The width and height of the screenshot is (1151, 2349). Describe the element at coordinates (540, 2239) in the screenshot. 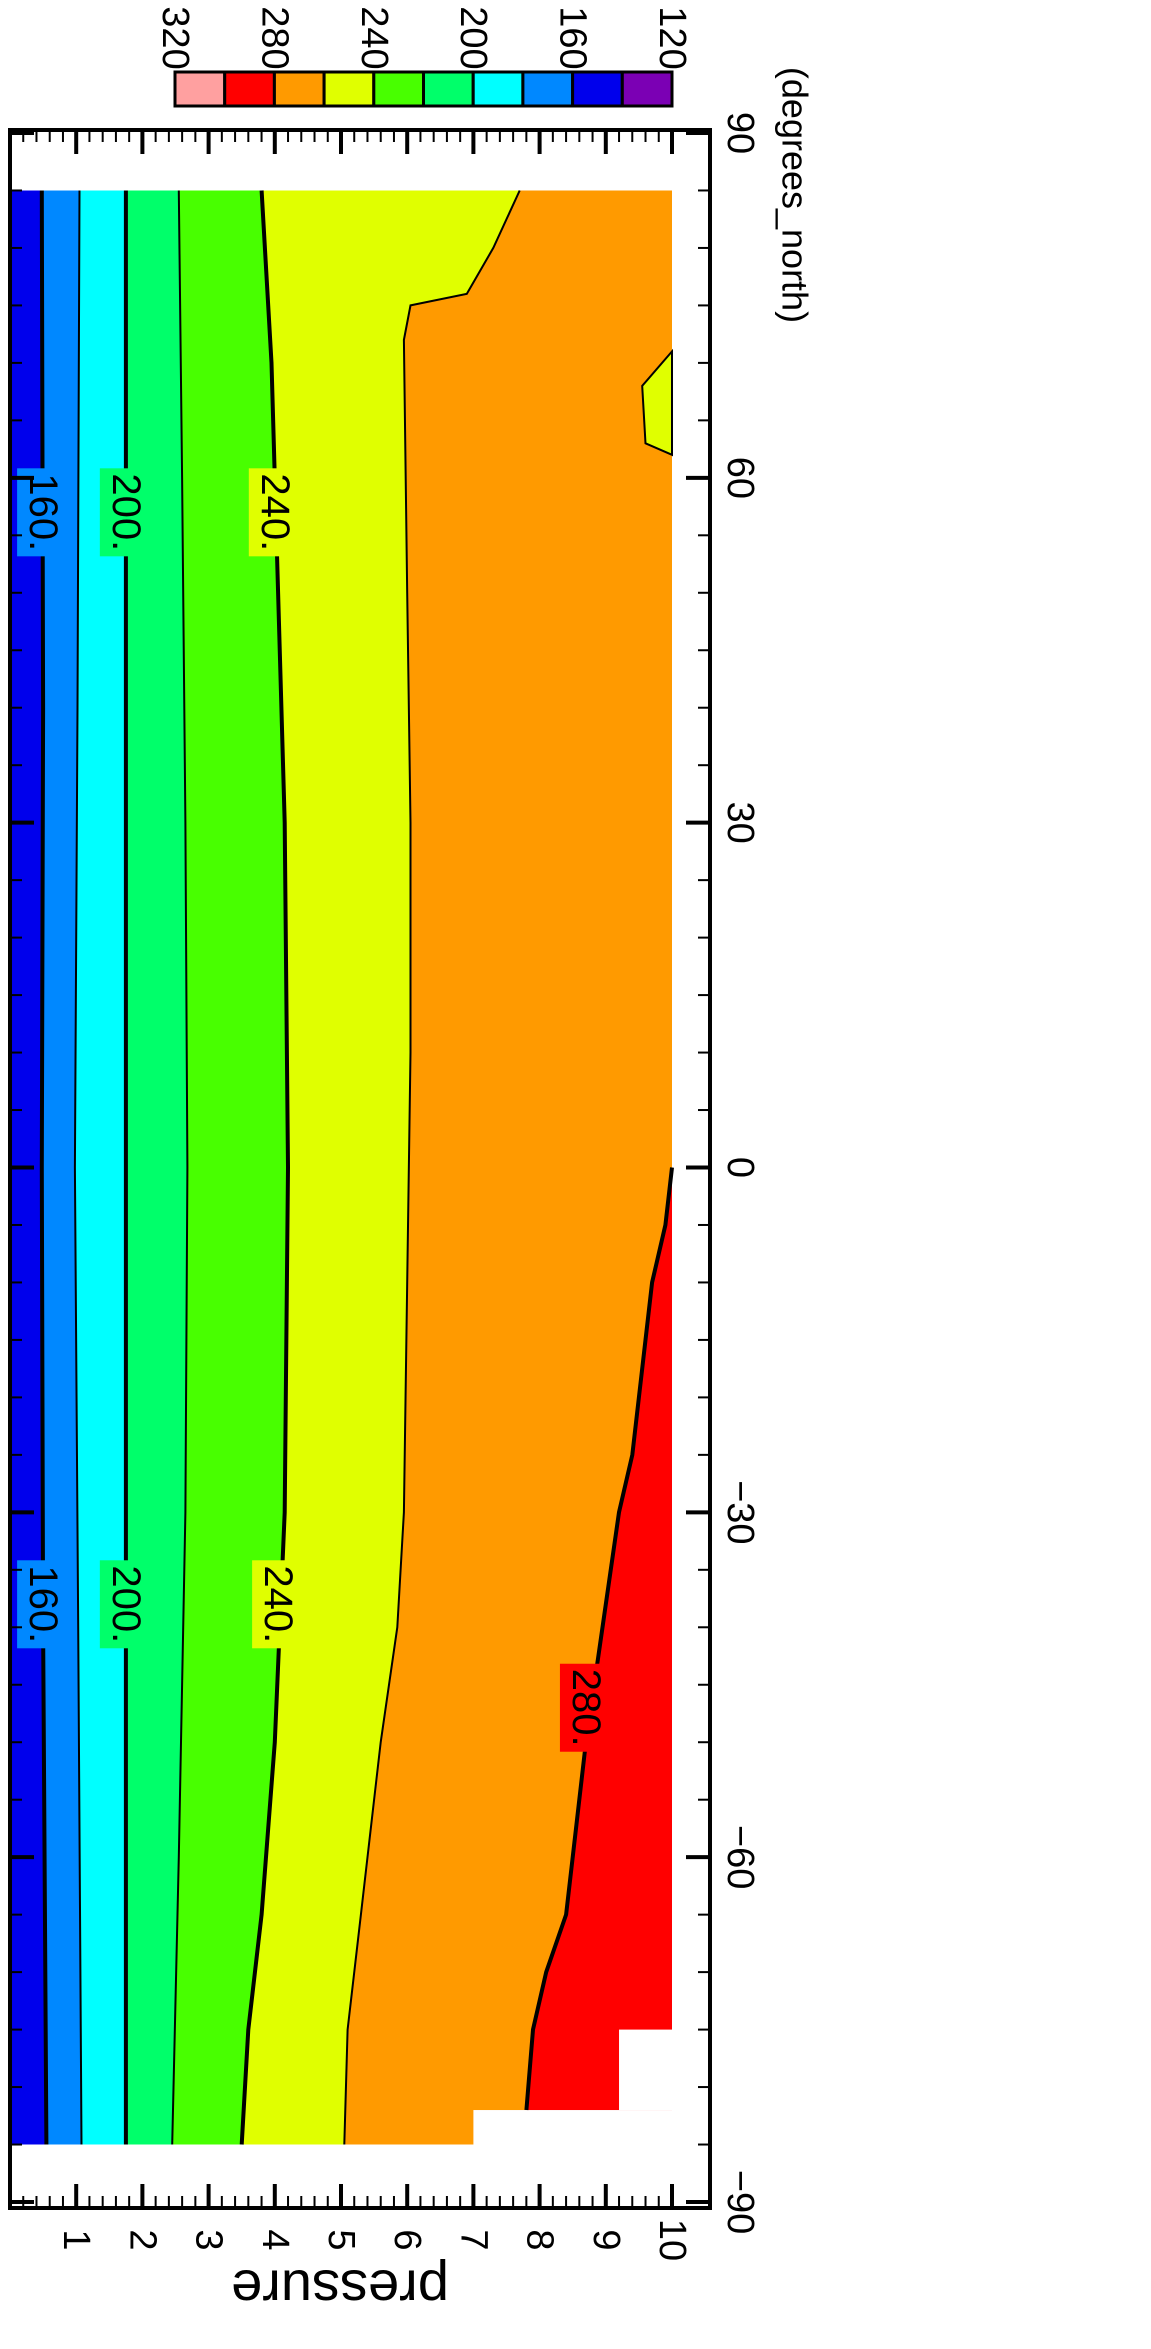

I see `pressure-tick-label: 8` at that location.